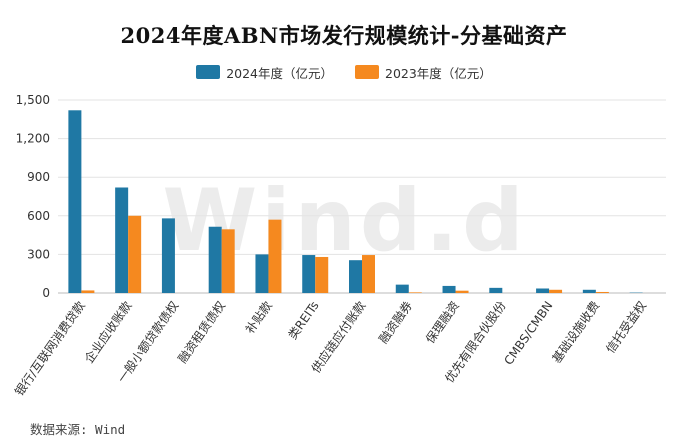  I want to click on x-category-label: 保理融资, so click(442, 322).